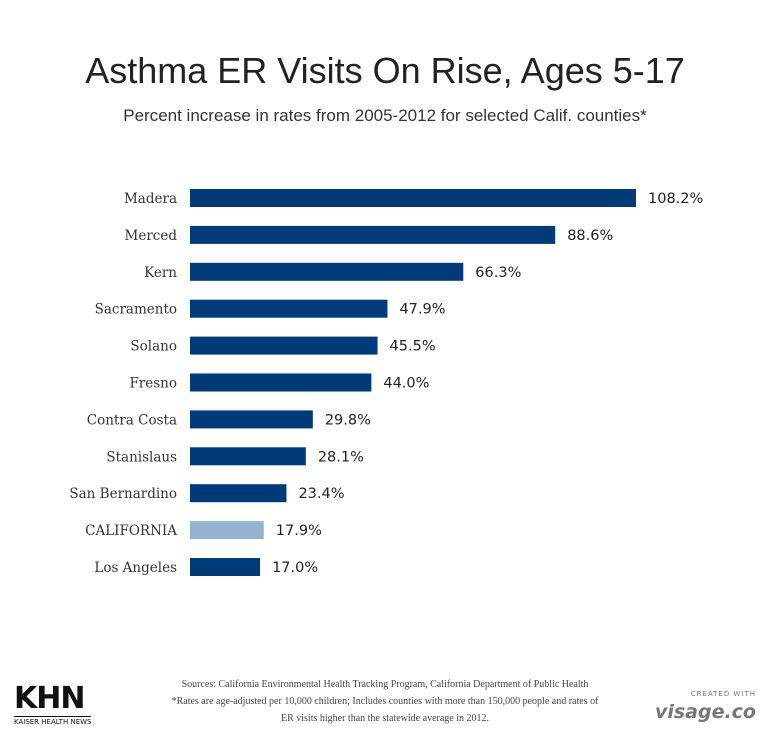 The height and width of the screenshot is (732, 770). I want to click on category-label: Stanislaus, so click(141, 457).